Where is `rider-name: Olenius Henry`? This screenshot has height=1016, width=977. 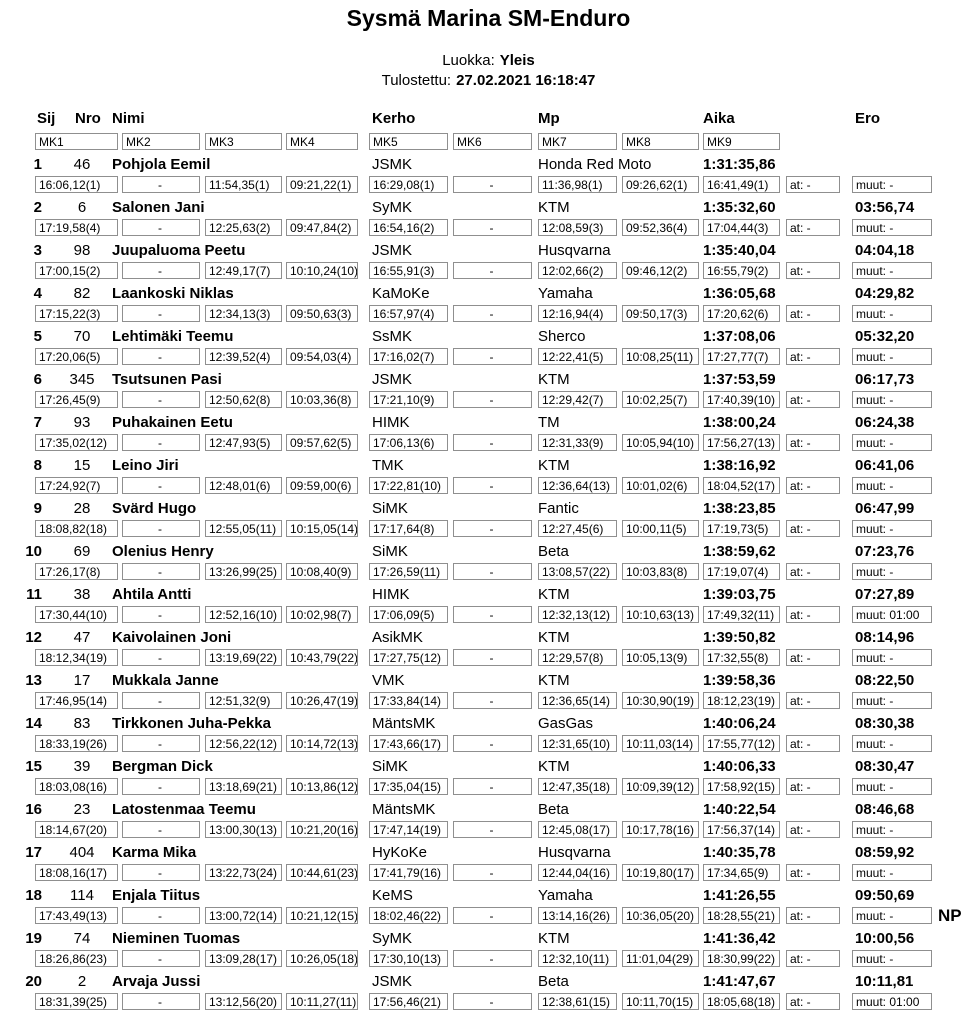 rider-name: Olenius Henry is located at coordinates (163, 551).